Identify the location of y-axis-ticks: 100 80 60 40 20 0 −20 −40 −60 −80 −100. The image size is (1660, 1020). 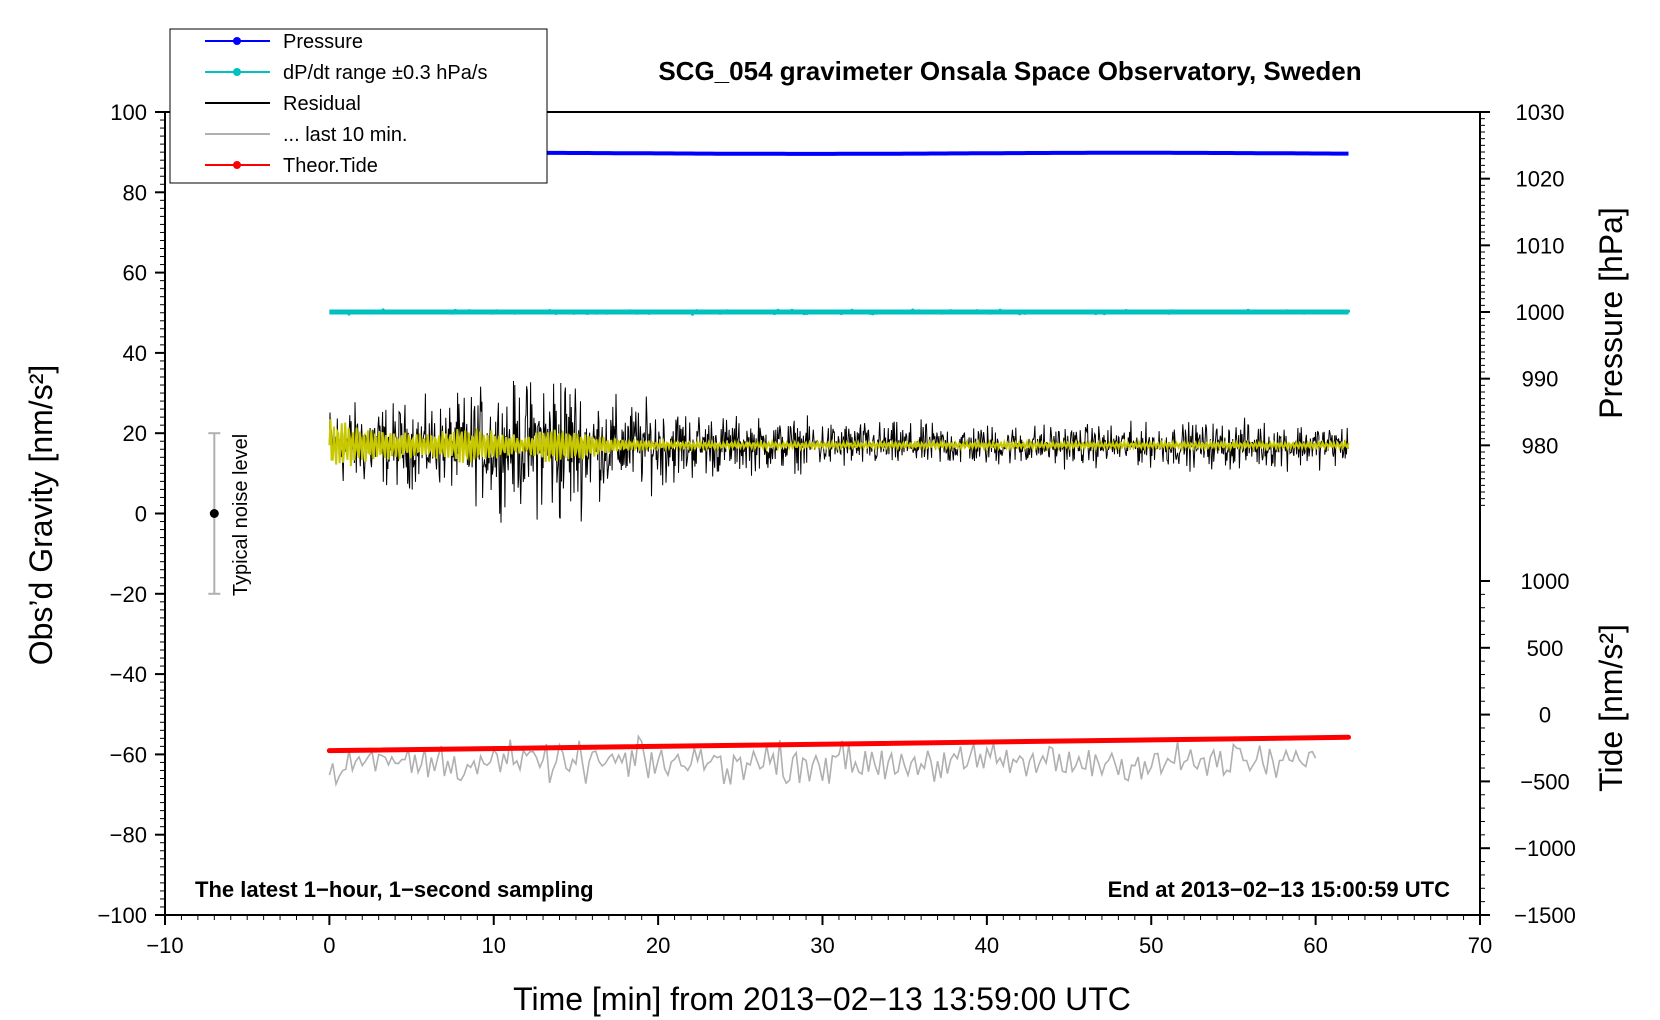
(131, 514).